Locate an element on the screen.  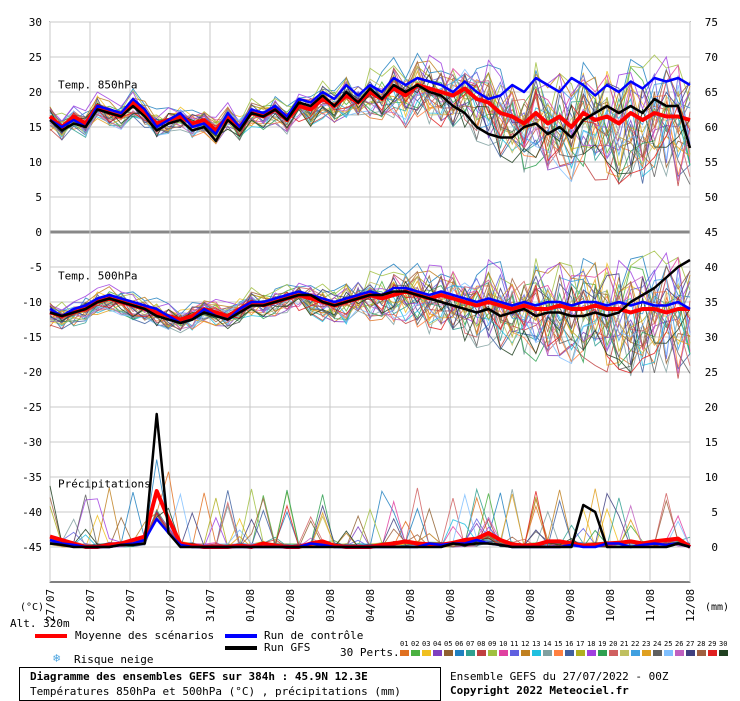
x-tick-label: 04/08 is located at coordinates (370, 605).